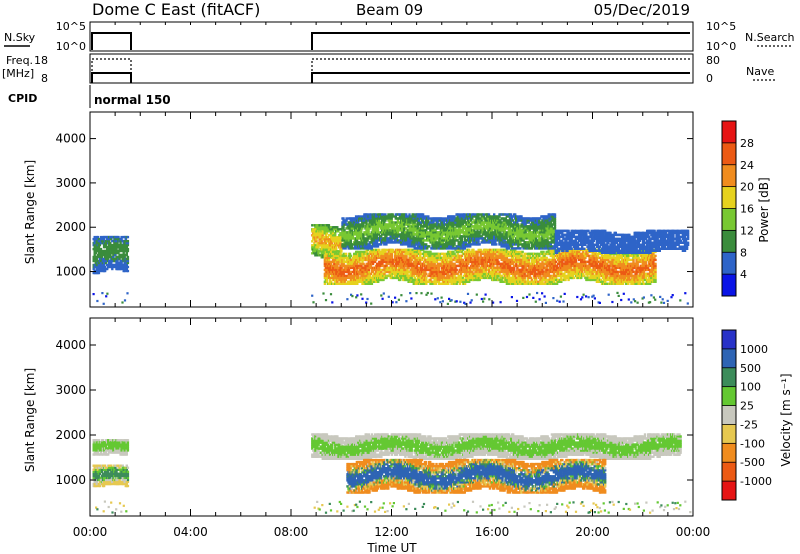 The image size is (800, 554). What do you see at coordinates (41, 60) in the screenshot?
I see `freq-tick-top: 18` at bounding box center [41, 60].